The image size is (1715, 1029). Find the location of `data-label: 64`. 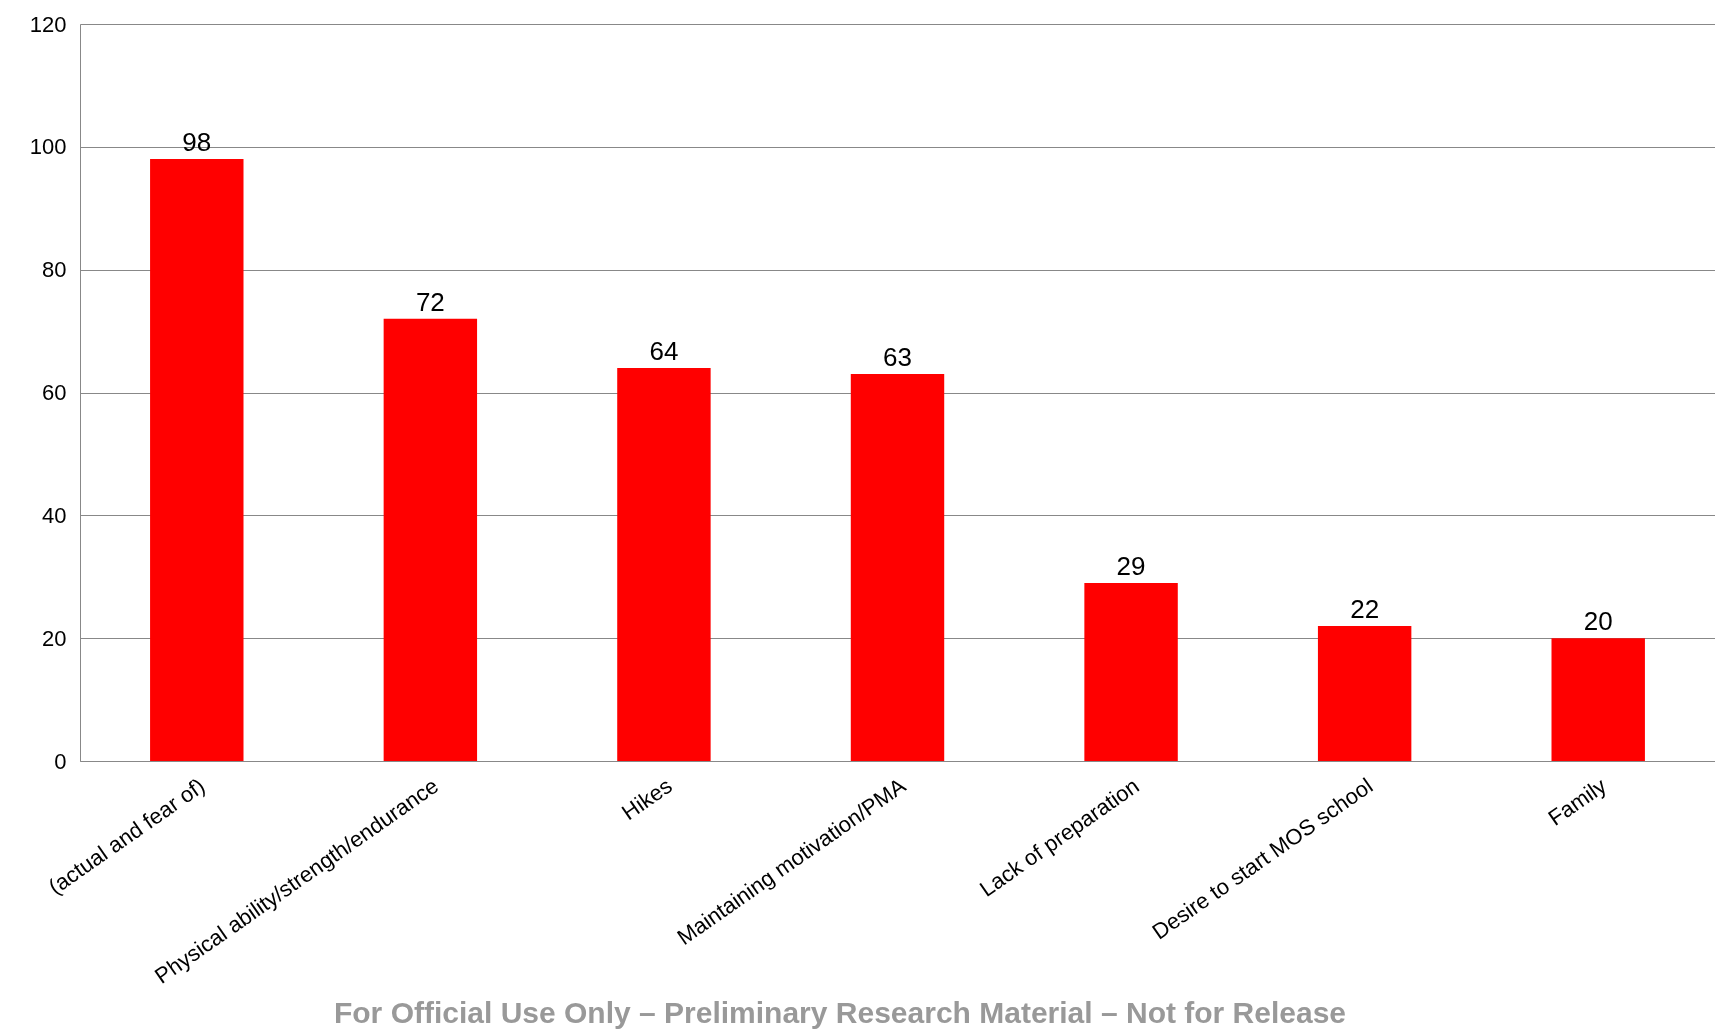

data-label: 64 is located at coordinates (664, 350).